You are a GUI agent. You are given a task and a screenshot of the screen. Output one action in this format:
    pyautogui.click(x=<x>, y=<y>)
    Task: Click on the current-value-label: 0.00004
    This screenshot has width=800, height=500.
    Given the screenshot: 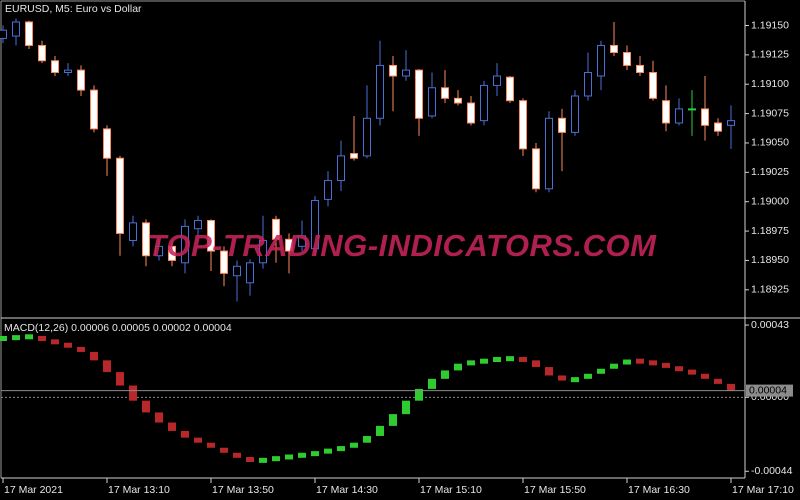 What is the action you would take?
    pyautogui.click(x=768, y=390)
    